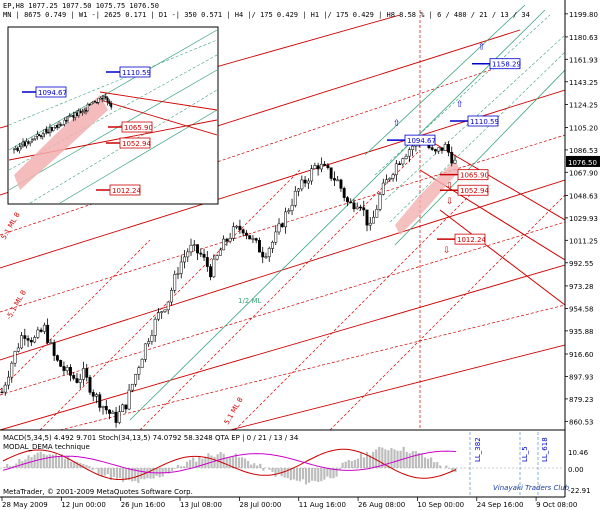 This screenshot has height=510, width=600. Describe the element at coordinates (581, 377) in the screenshot. I see `y-tick-label: 897.93` at that location.